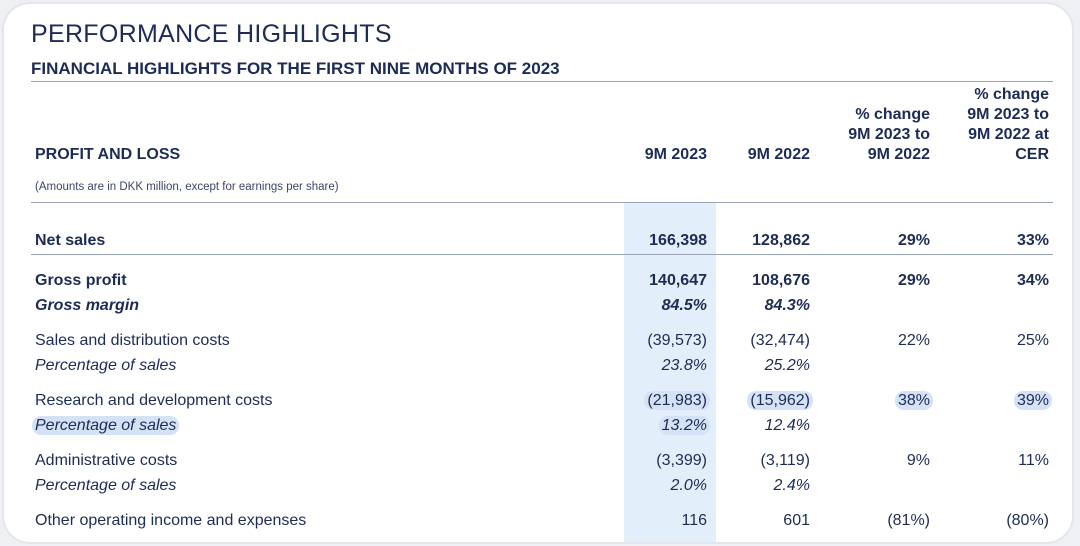  Describe the element at coordinates (678, 240) in the screenshot. I see `net-sales-9m2023: 166,398` at that location.